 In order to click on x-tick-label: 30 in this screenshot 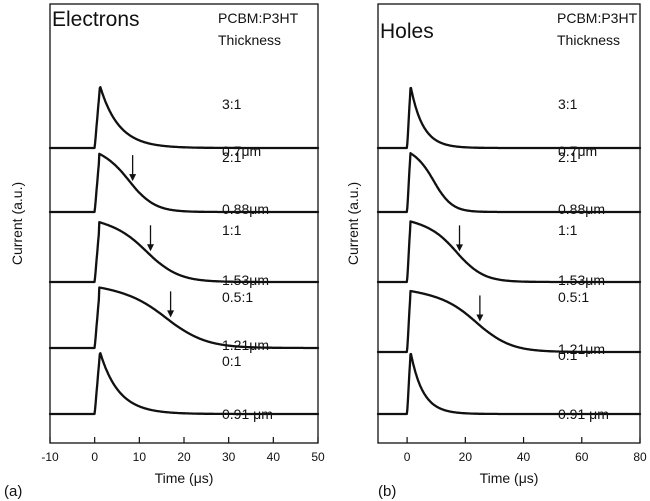, I will do `click(229, 457)`.